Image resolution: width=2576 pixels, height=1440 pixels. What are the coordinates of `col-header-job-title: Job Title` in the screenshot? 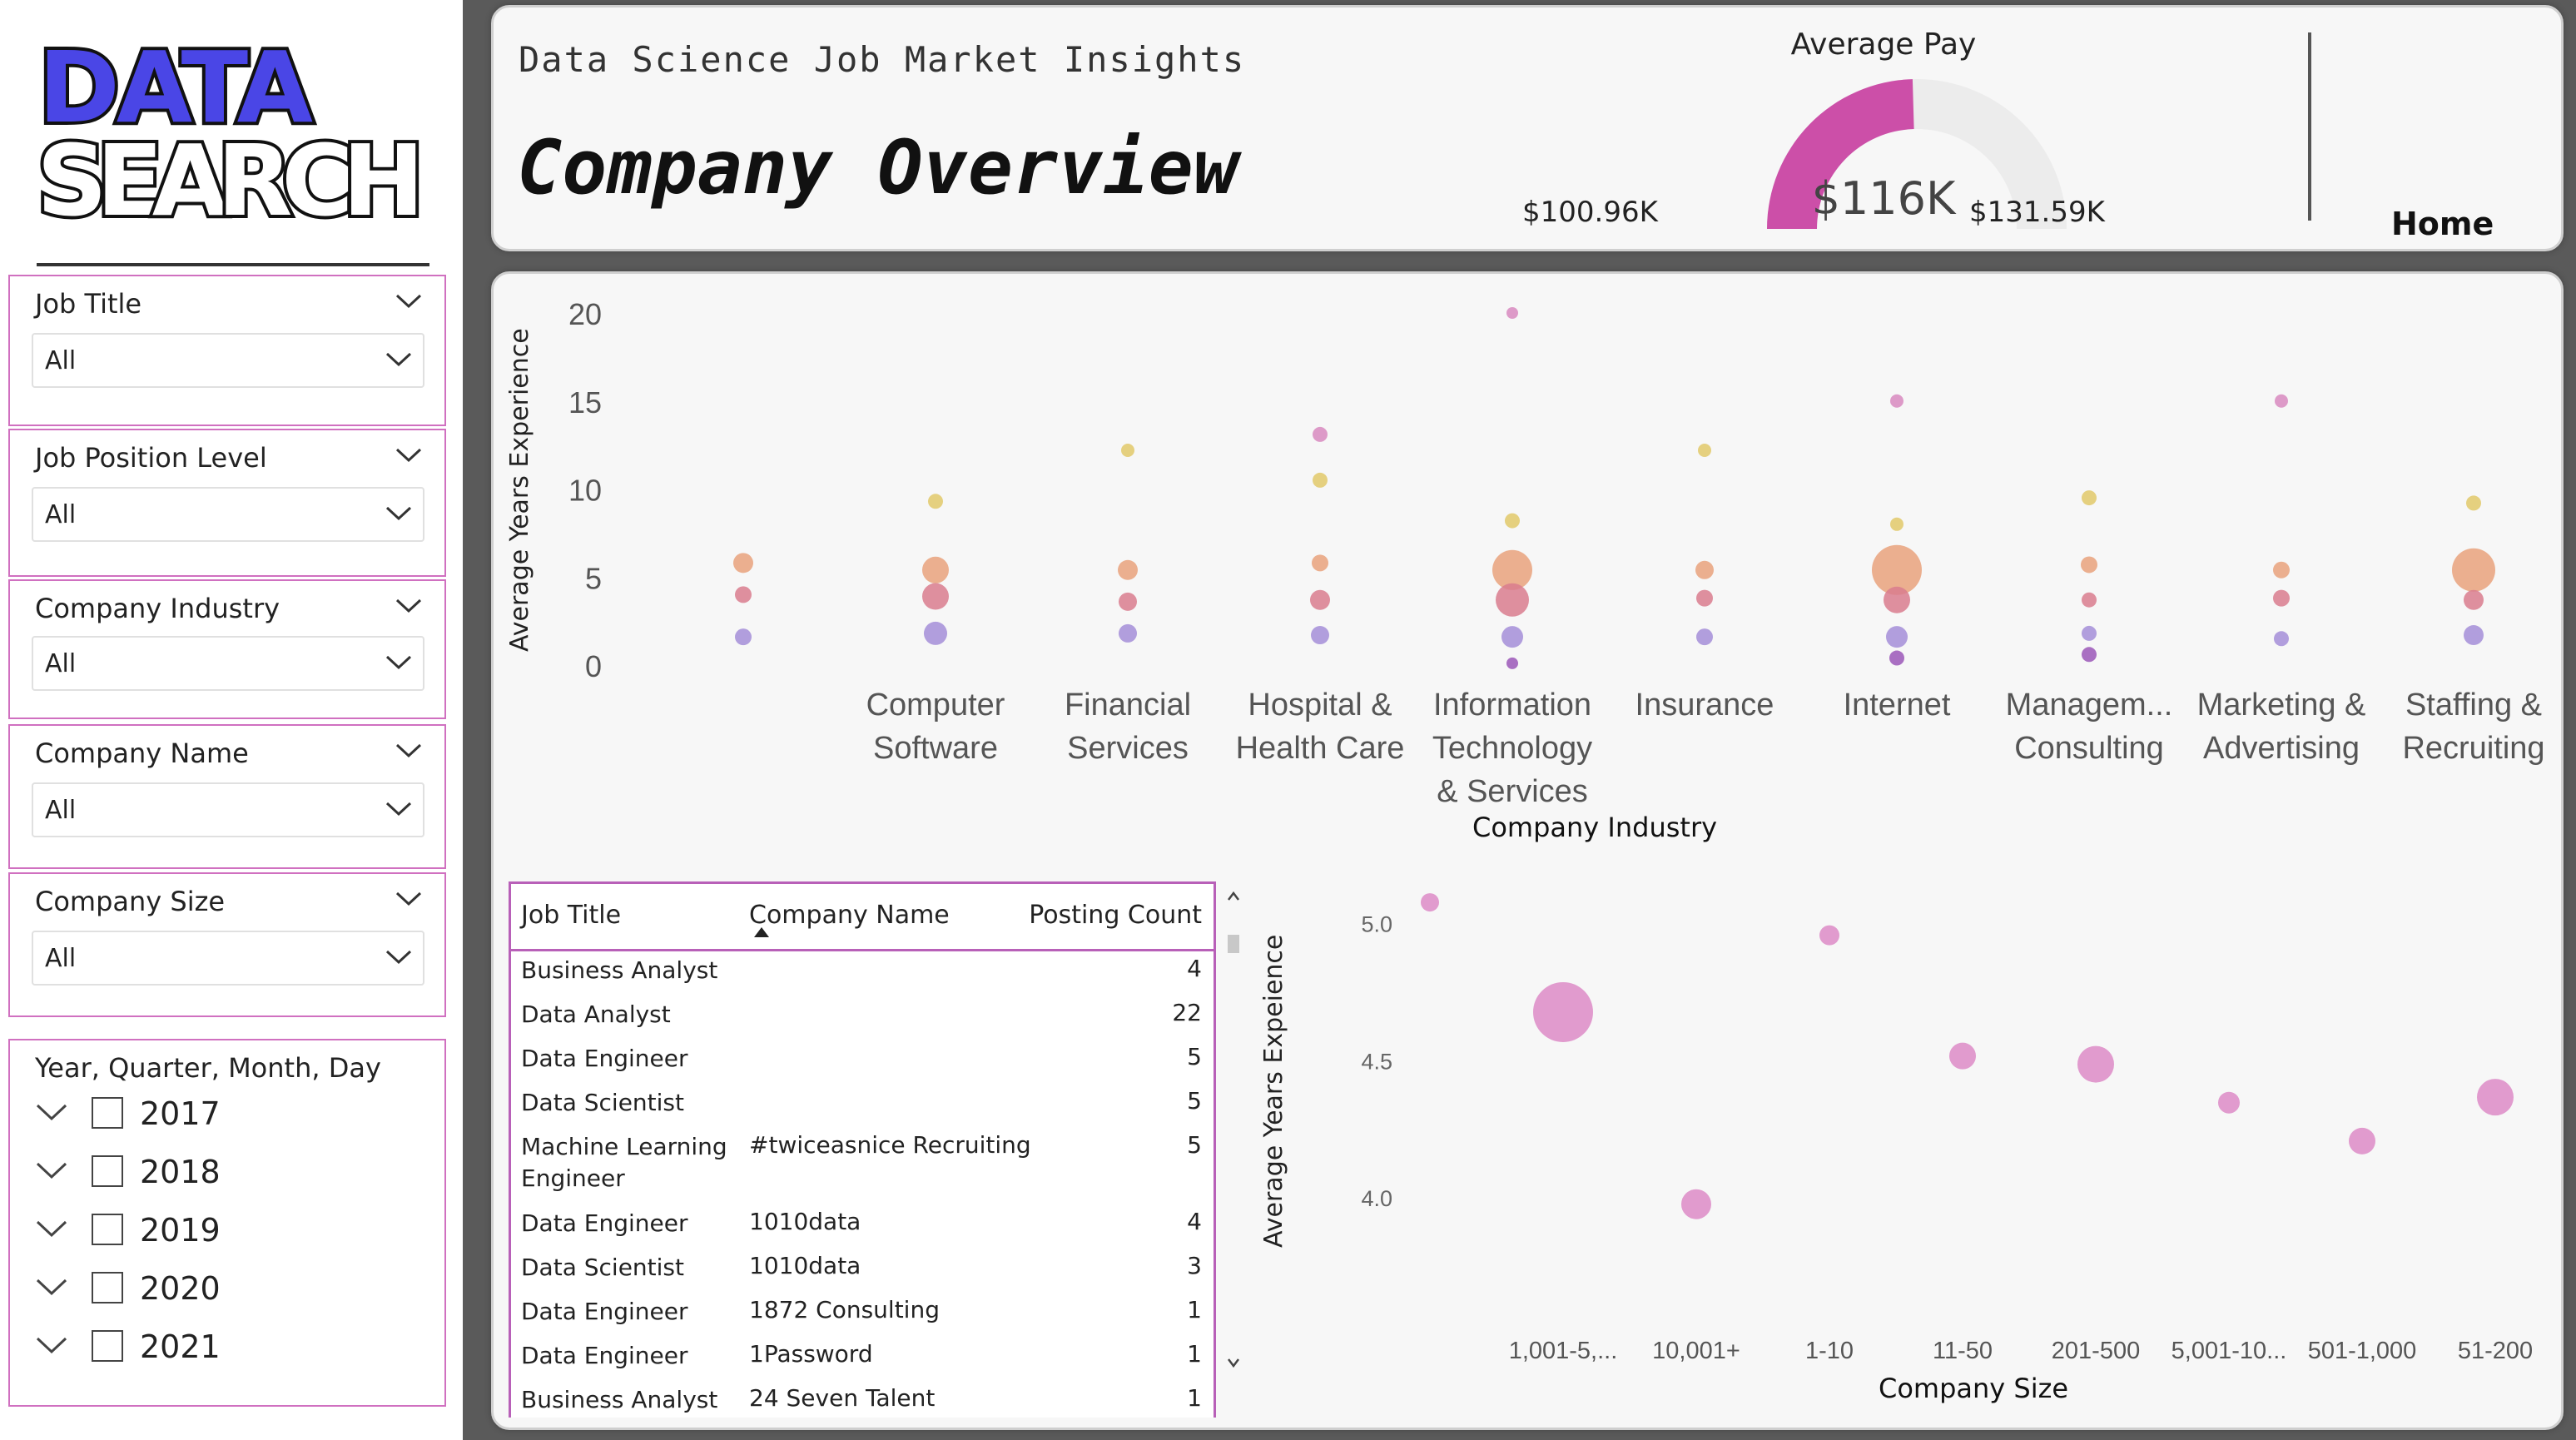 It's located at (571, 916).